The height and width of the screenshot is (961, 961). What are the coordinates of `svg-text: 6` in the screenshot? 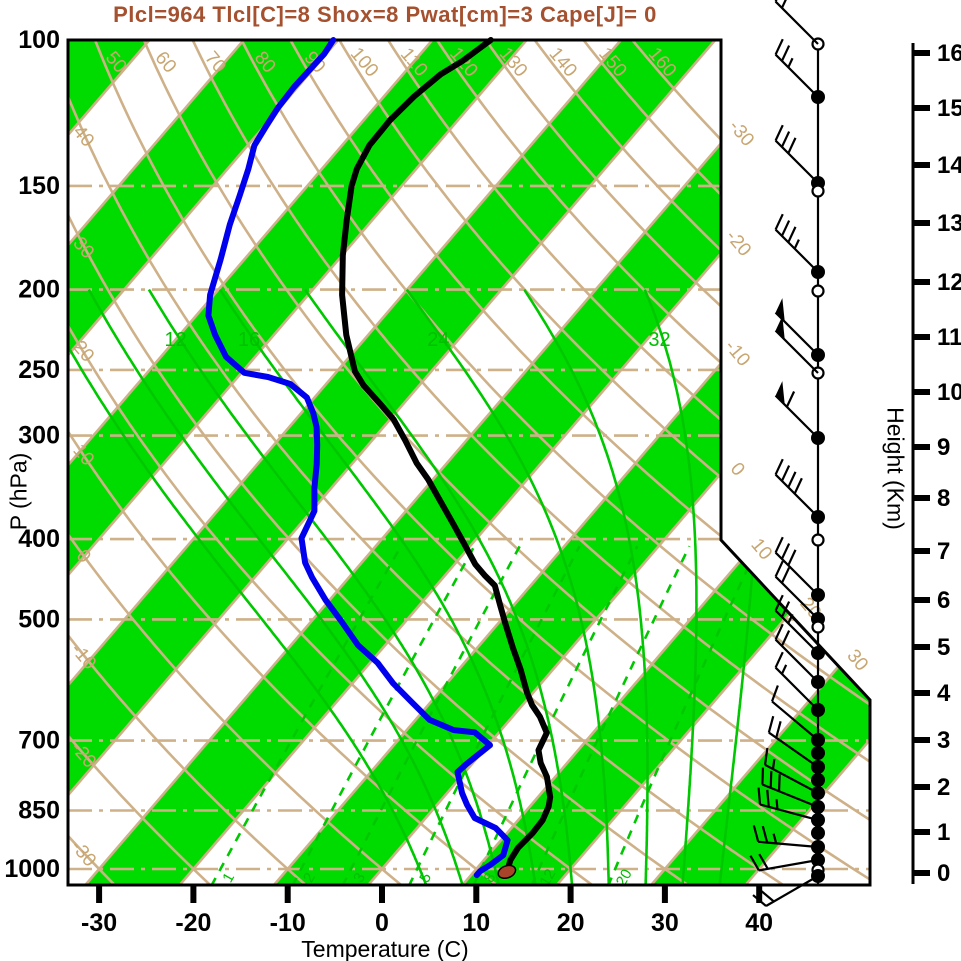 It's located at (943, 600).